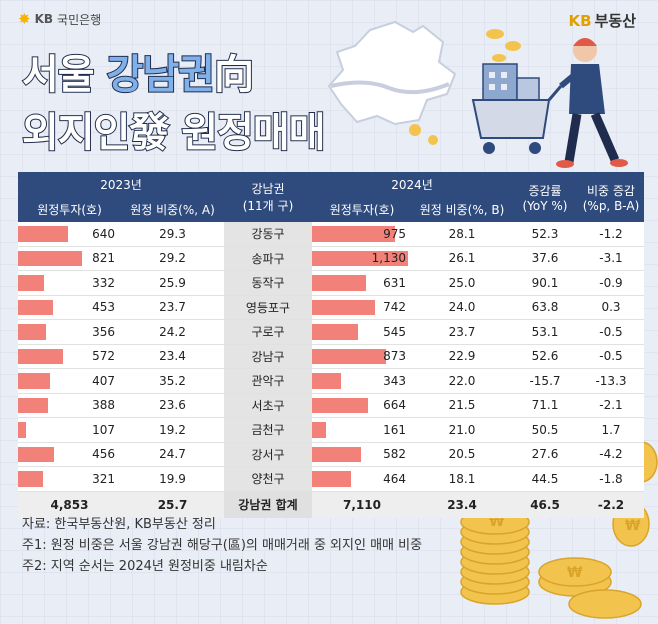 Image resolution: width=658 pixels, height=624 pixels. I want to click on investment-2023-cell: 107, so click(69, 430).